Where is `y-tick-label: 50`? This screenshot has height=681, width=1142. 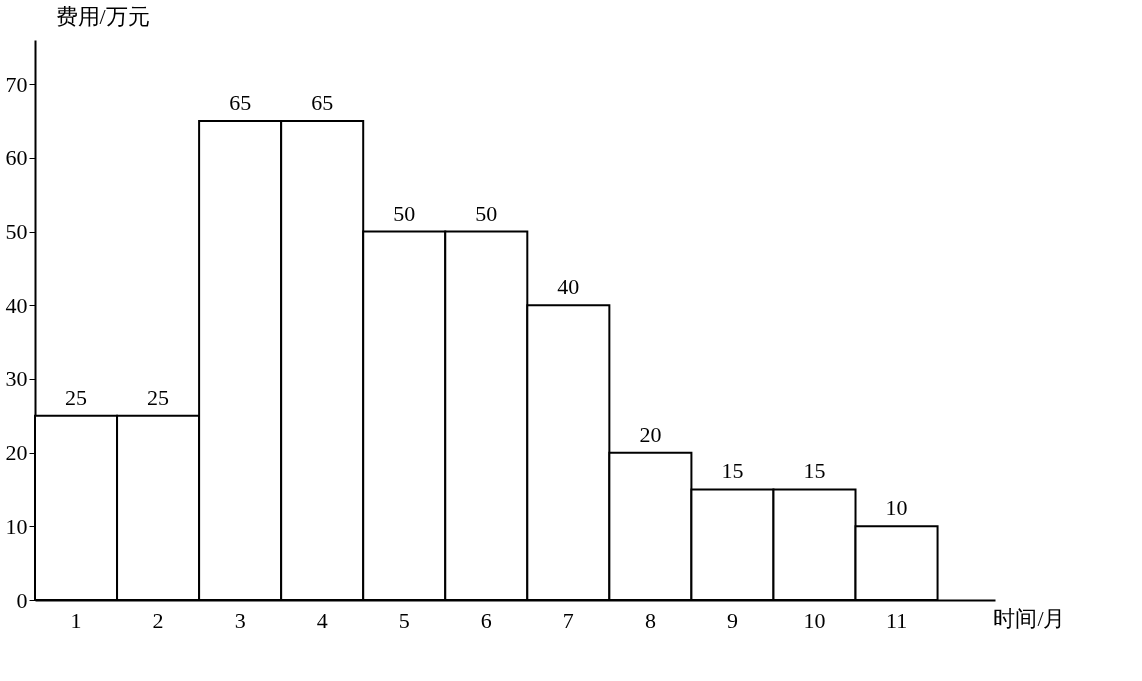
y-tick-label: 50 is located at coordinates (16, 232).